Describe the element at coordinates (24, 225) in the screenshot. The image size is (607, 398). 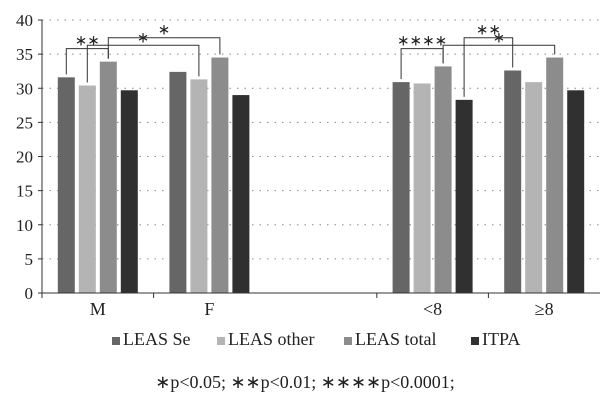
I see `y-tick-label: 10` at that location.